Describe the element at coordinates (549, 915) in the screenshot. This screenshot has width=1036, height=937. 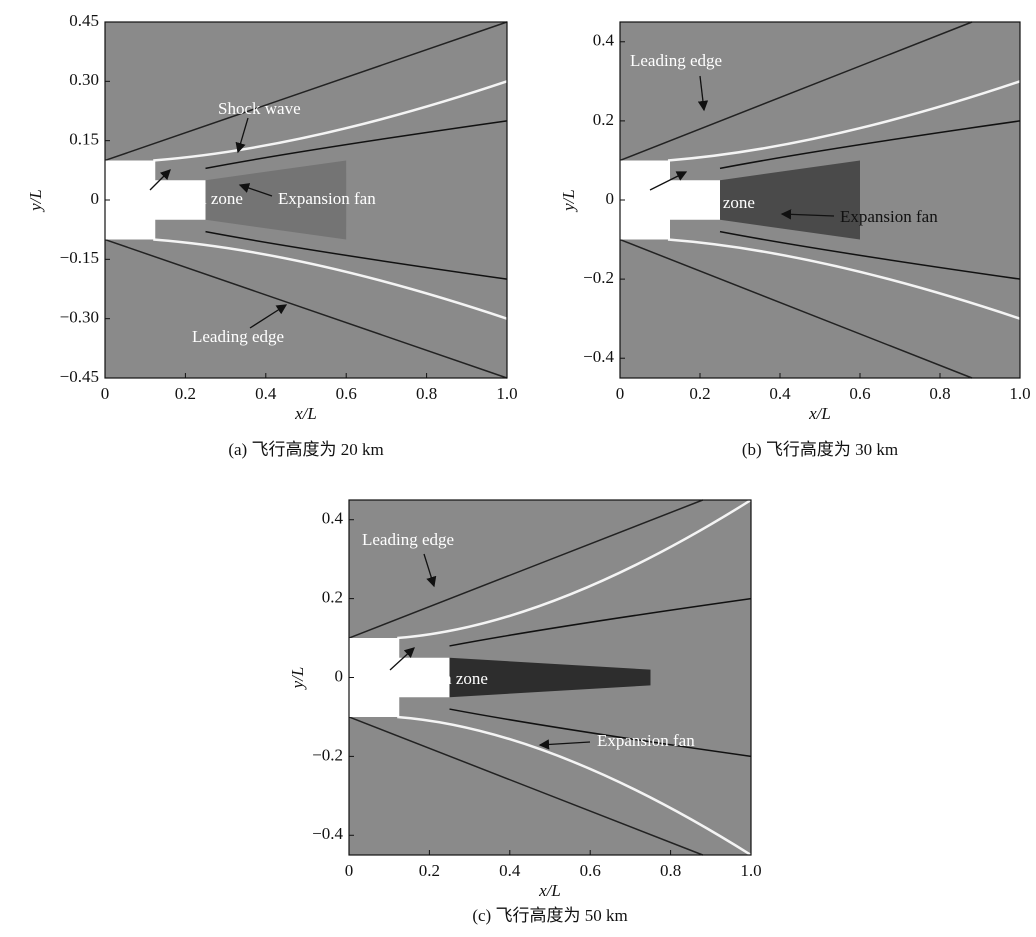
I see `caption: (c) 飞行高度为 50 km` at that location.